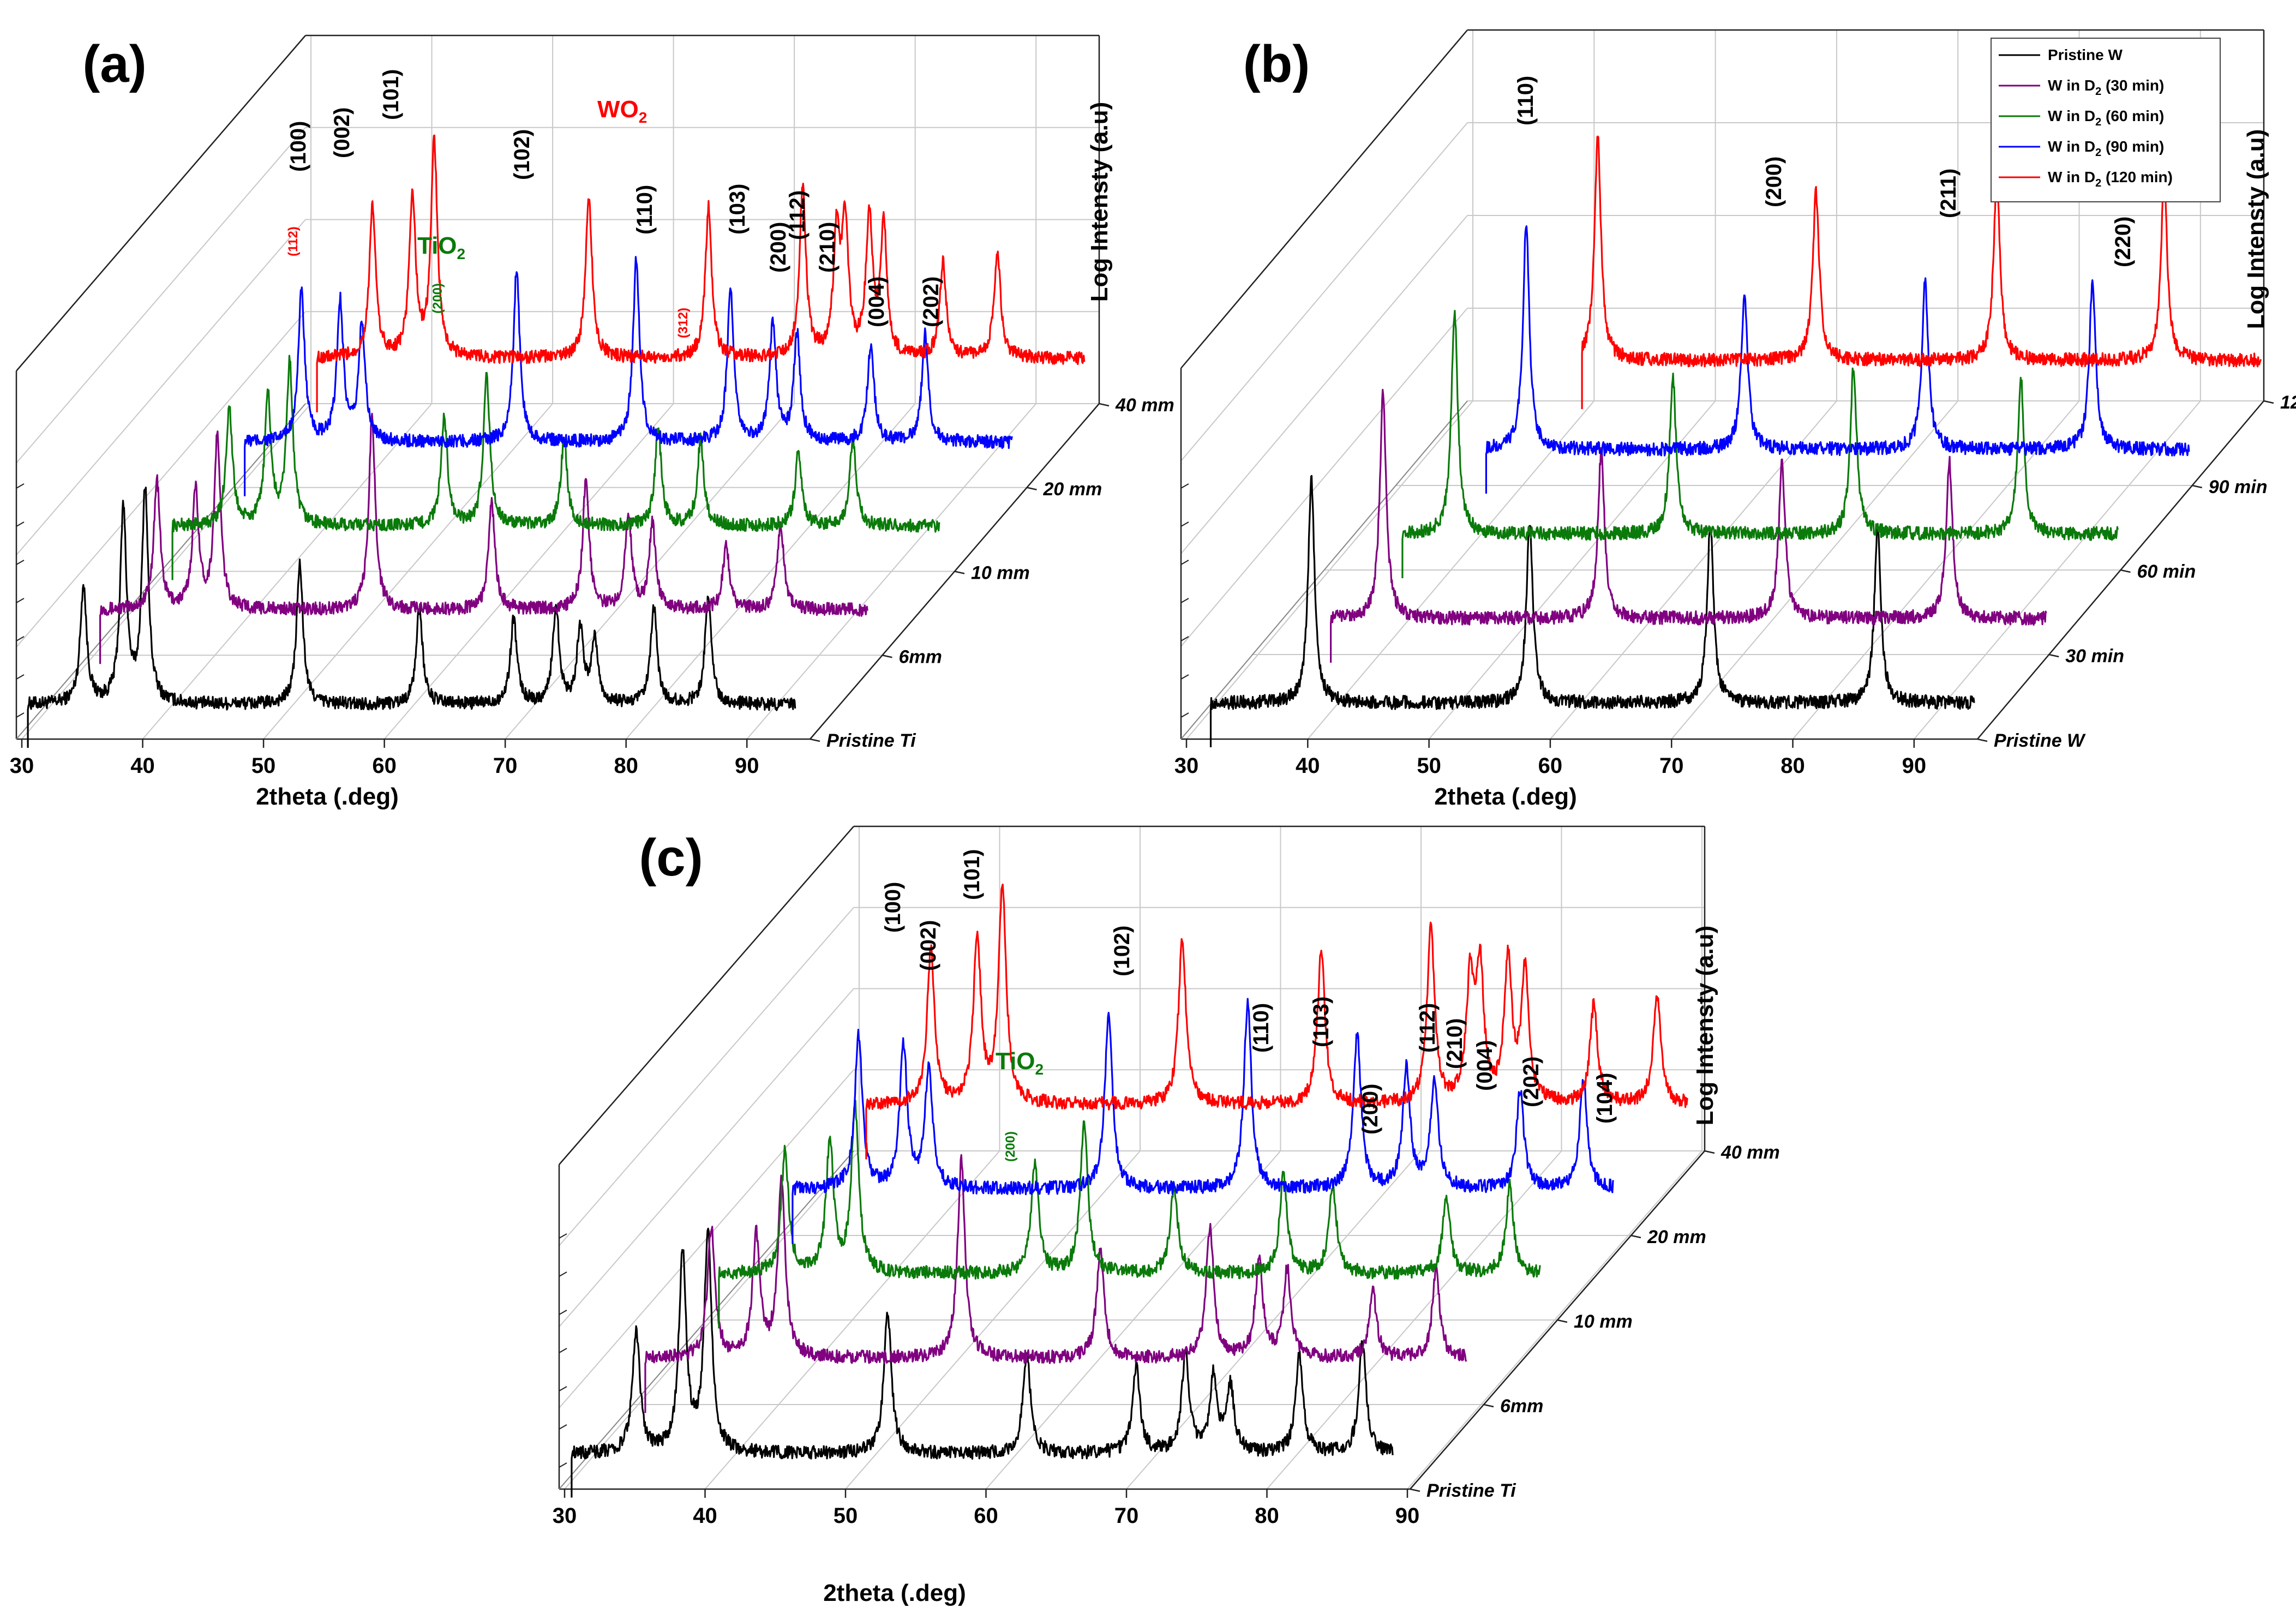 The width and height of the screenshot is (2296, 1620). What do you see at coordinates (2085, 54) in the screenshot?
I see `legend-entry: Pristine W` at bounding box center [2085, 54].